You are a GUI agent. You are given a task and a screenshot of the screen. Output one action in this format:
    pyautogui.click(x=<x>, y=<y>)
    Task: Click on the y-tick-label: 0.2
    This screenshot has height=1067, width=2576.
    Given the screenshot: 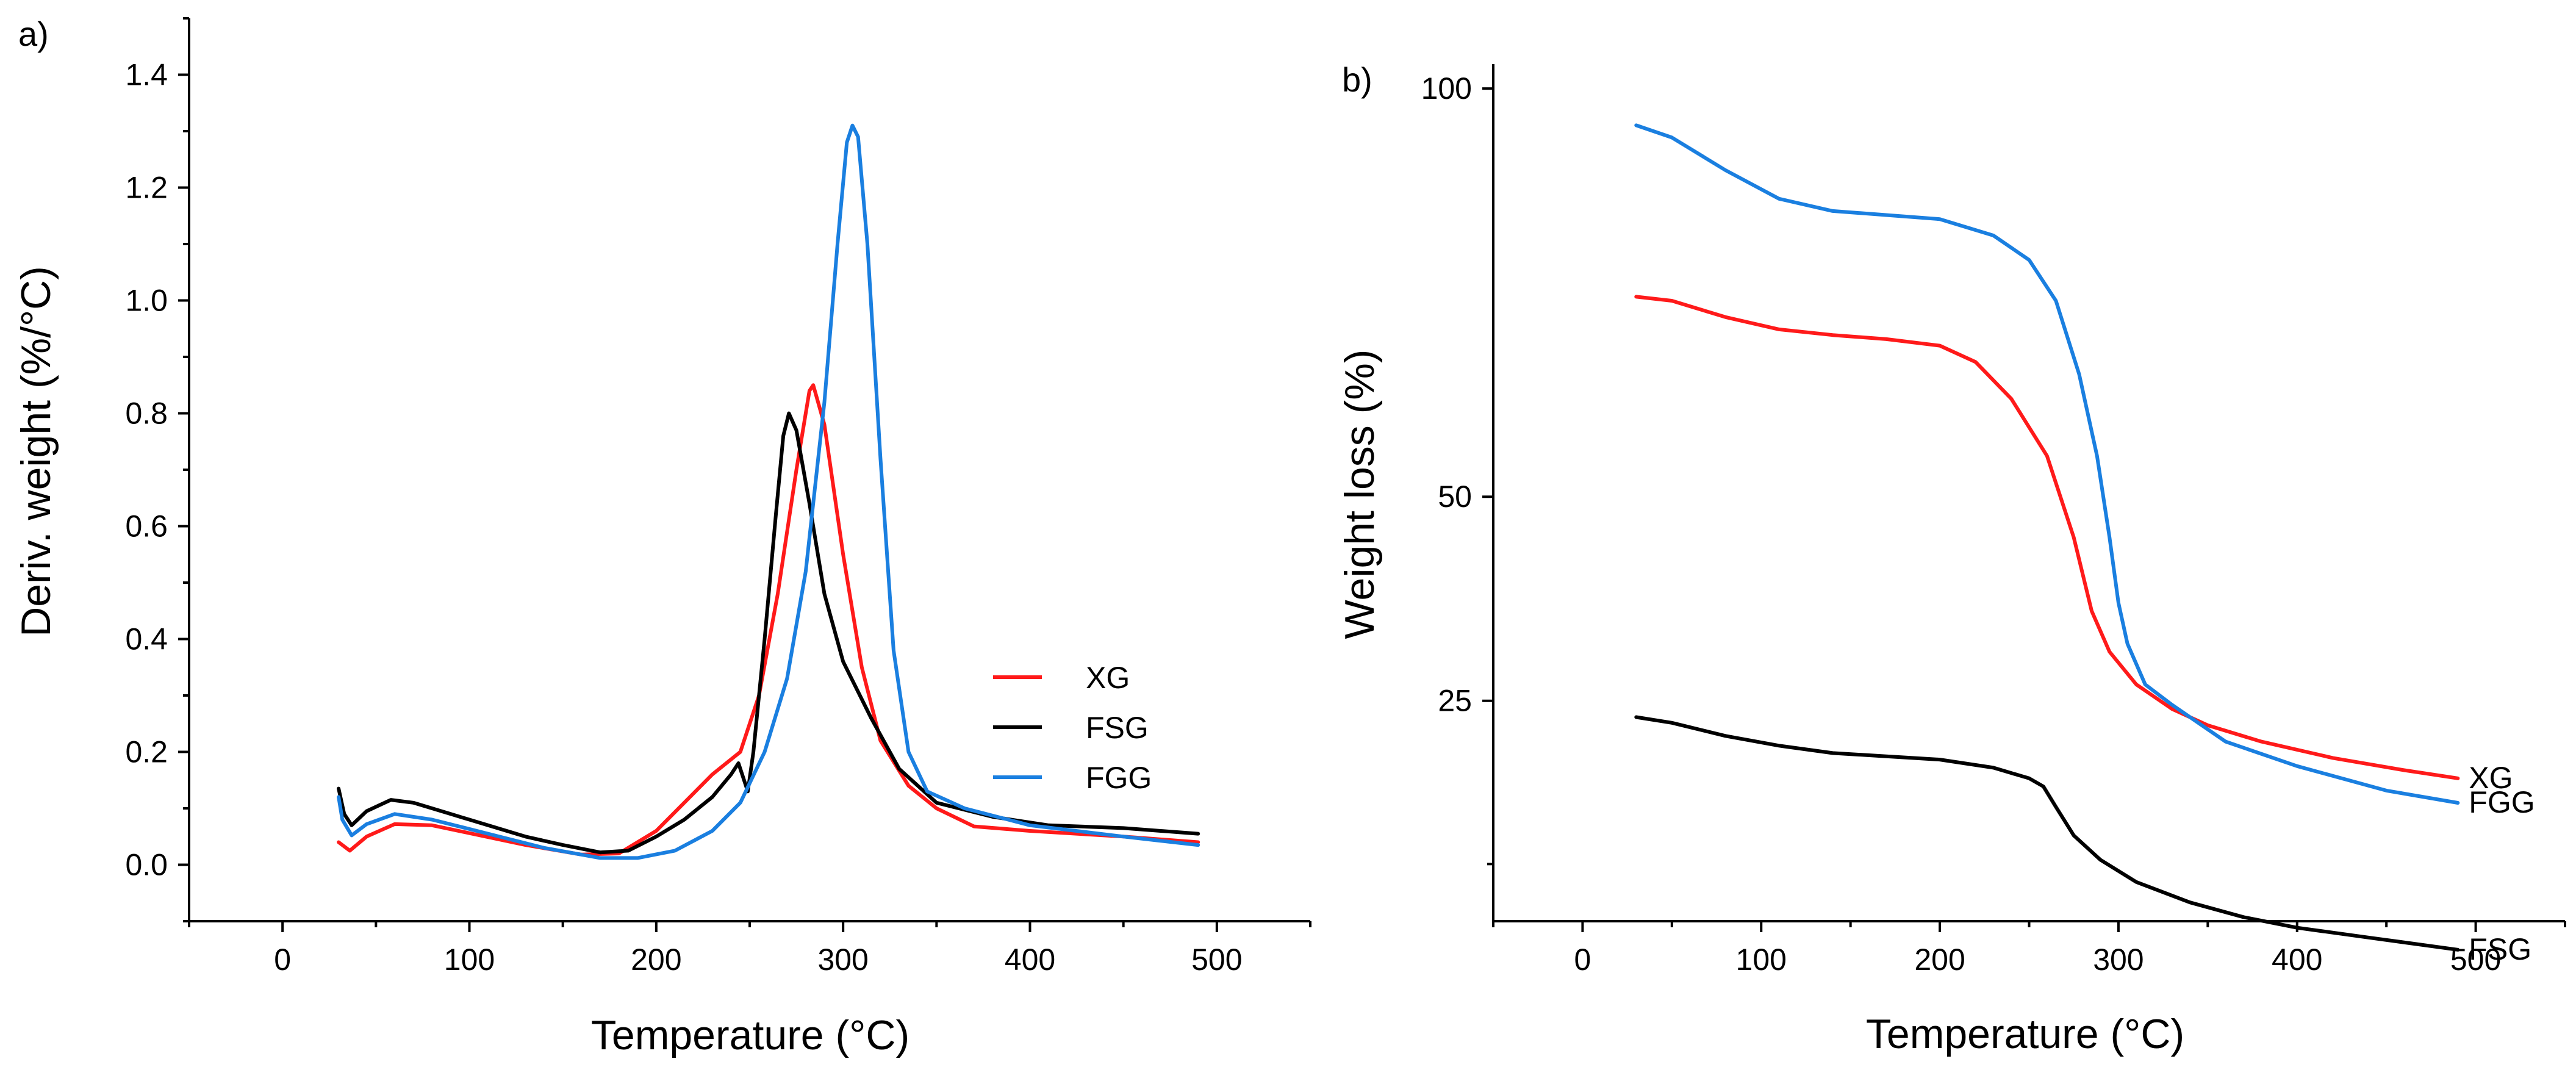 What is the action you would take?
    pyautogui.click(x=146, y=752)
    